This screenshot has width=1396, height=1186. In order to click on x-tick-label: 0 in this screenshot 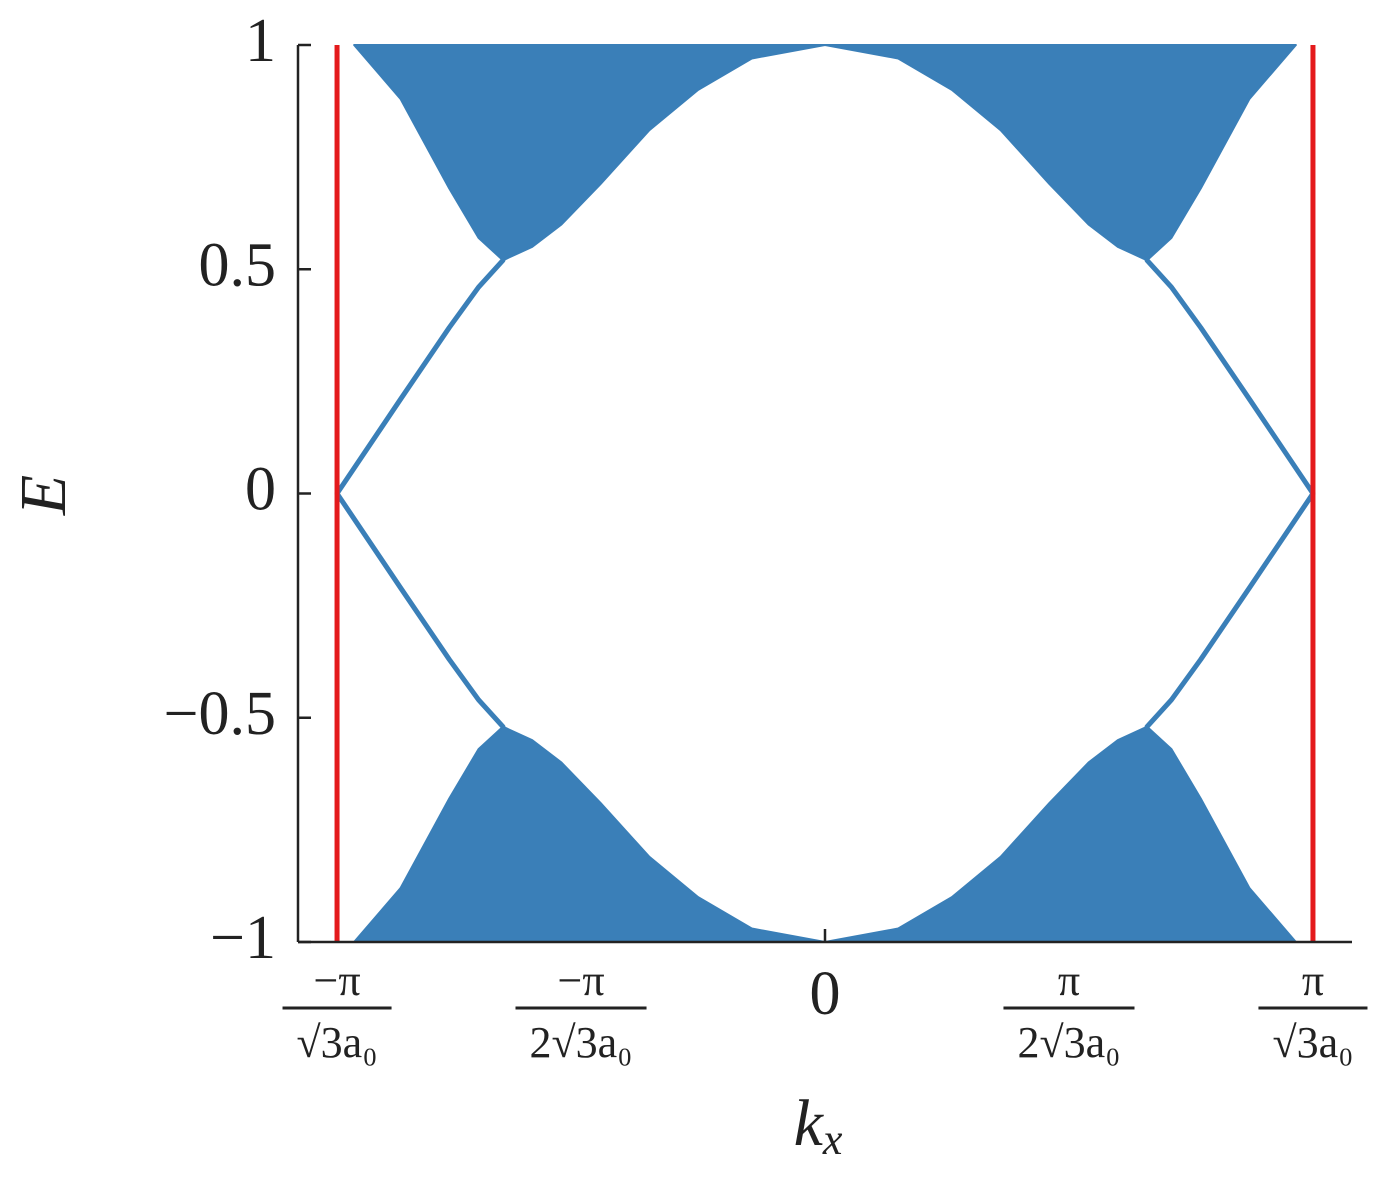, I will do `click(825, 994)`.